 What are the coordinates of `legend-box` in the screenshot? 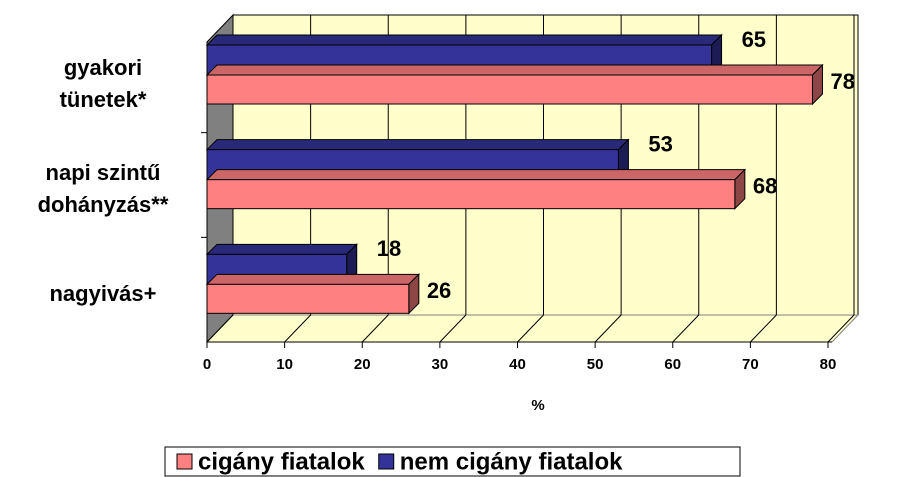 It's located at (452, 461).